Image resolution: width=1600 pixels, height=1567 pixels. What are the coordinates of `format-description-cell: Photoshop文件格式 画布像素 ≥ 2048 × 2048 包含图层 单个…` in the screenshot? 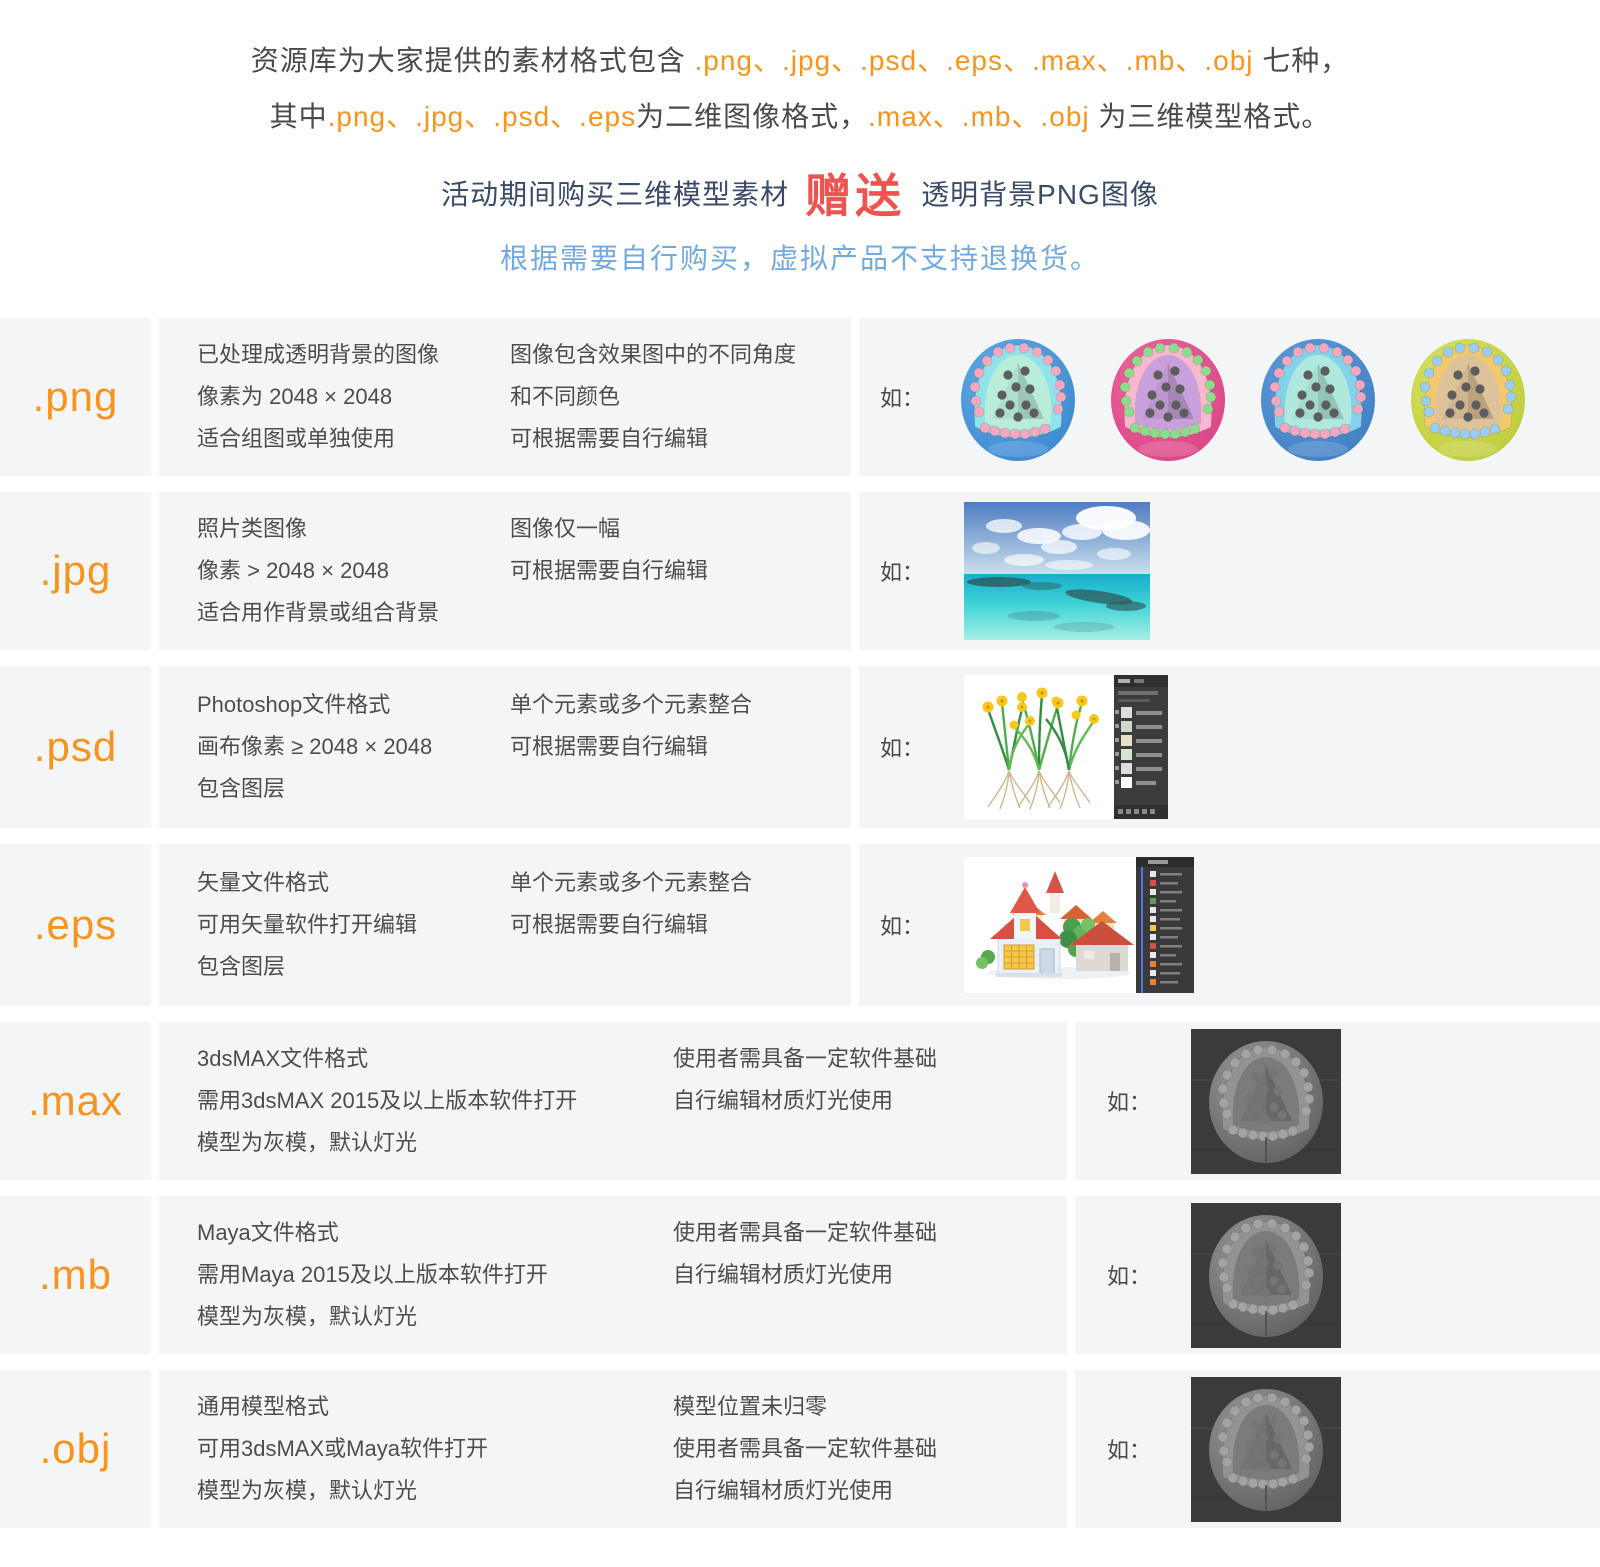 It's located at (505, 747).